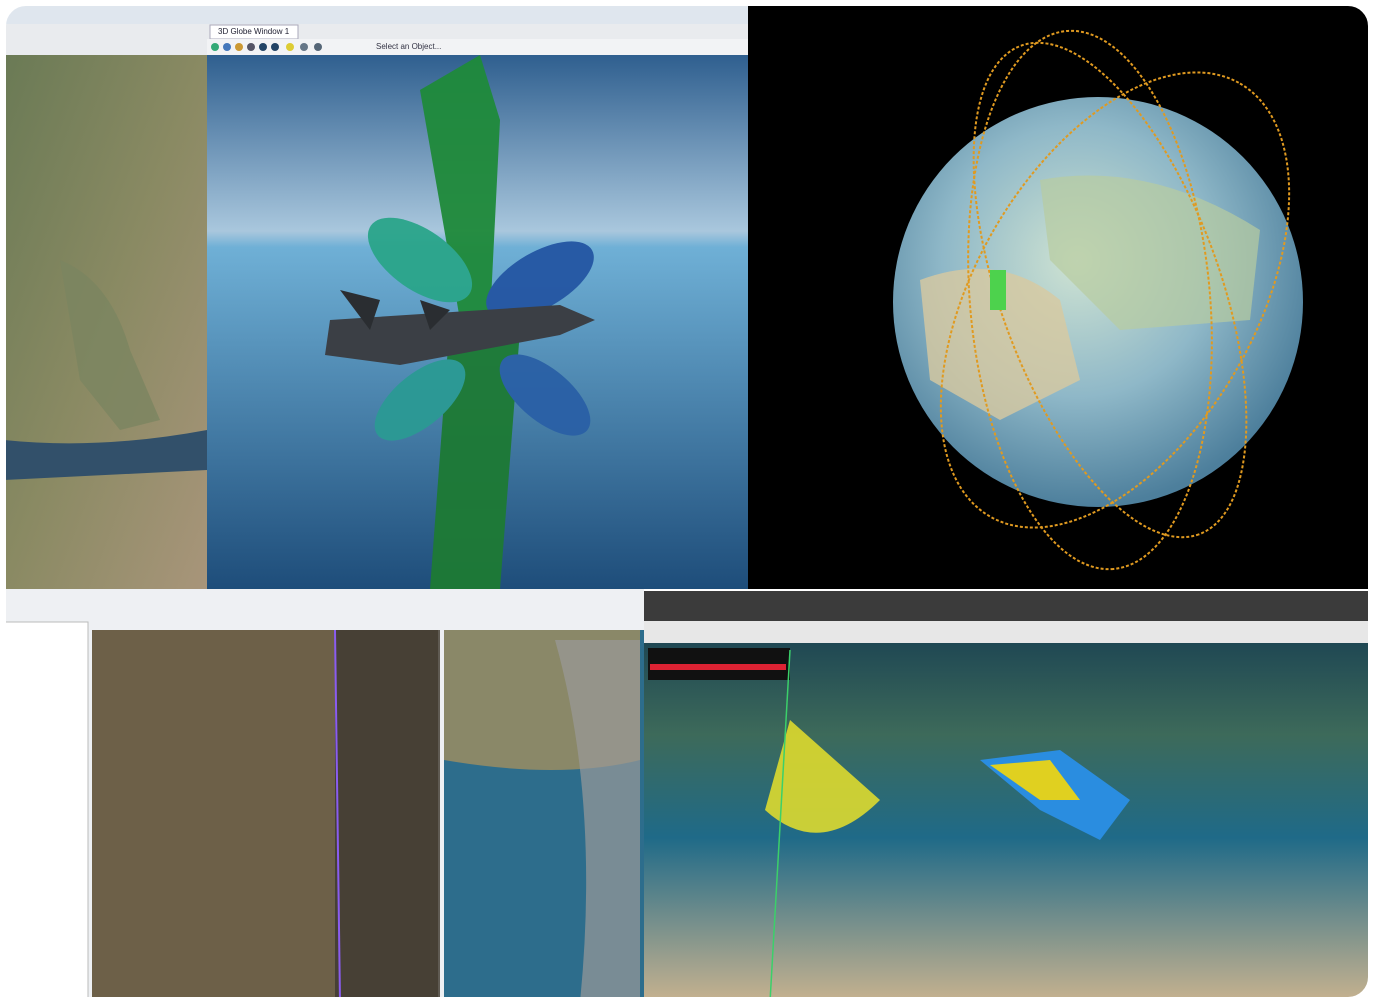 Image resolution: width=1373 pixels, height=1002 pixels. Describe the element at coordinates (718, 667) in the screenshot. I see `legend-bar` at that location.